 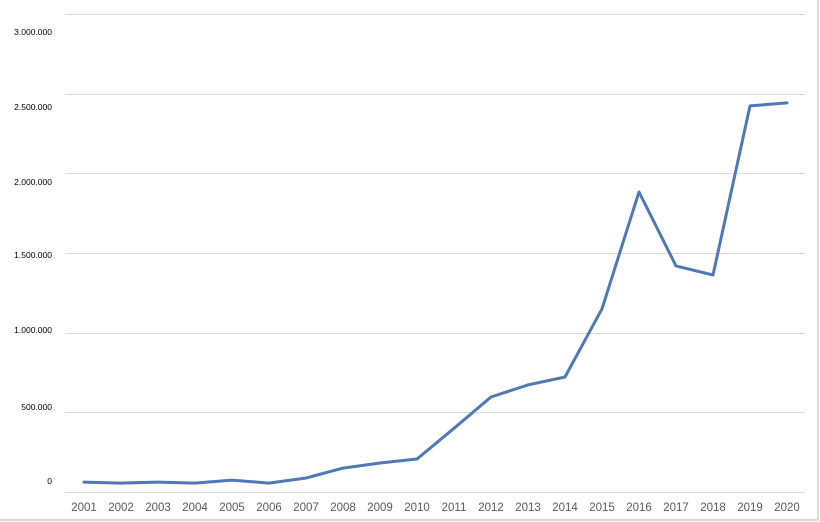 I want to click on x-tick-label: 2011, so click(x=454, y=508).